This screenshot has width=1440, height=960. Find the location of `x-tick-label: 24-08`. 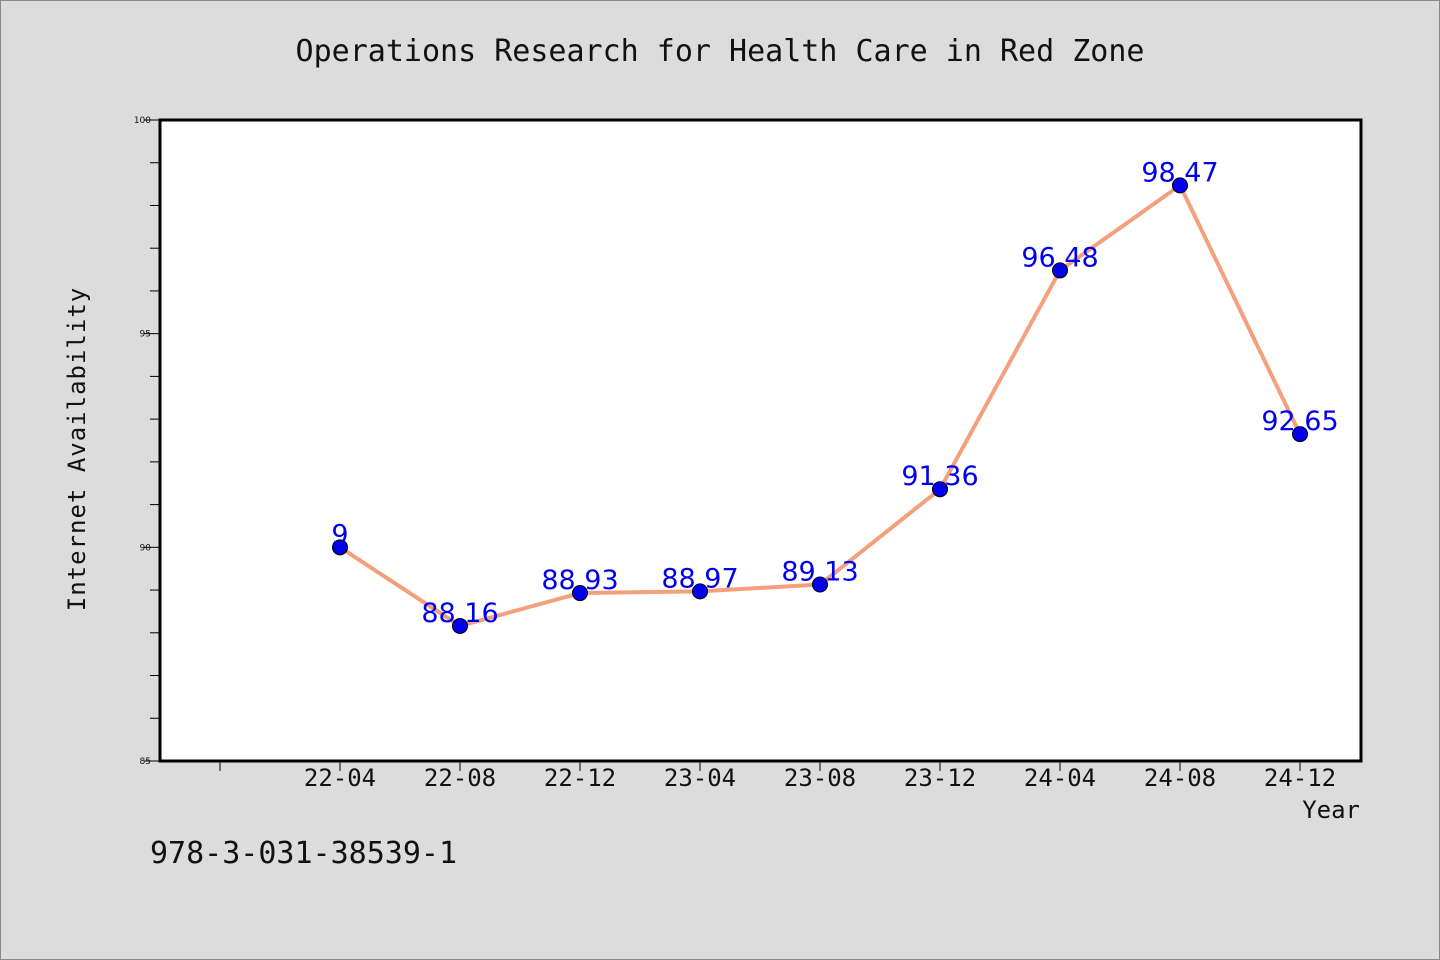

x-tick-label: 24-08 is located at coordinates (1180, 778).